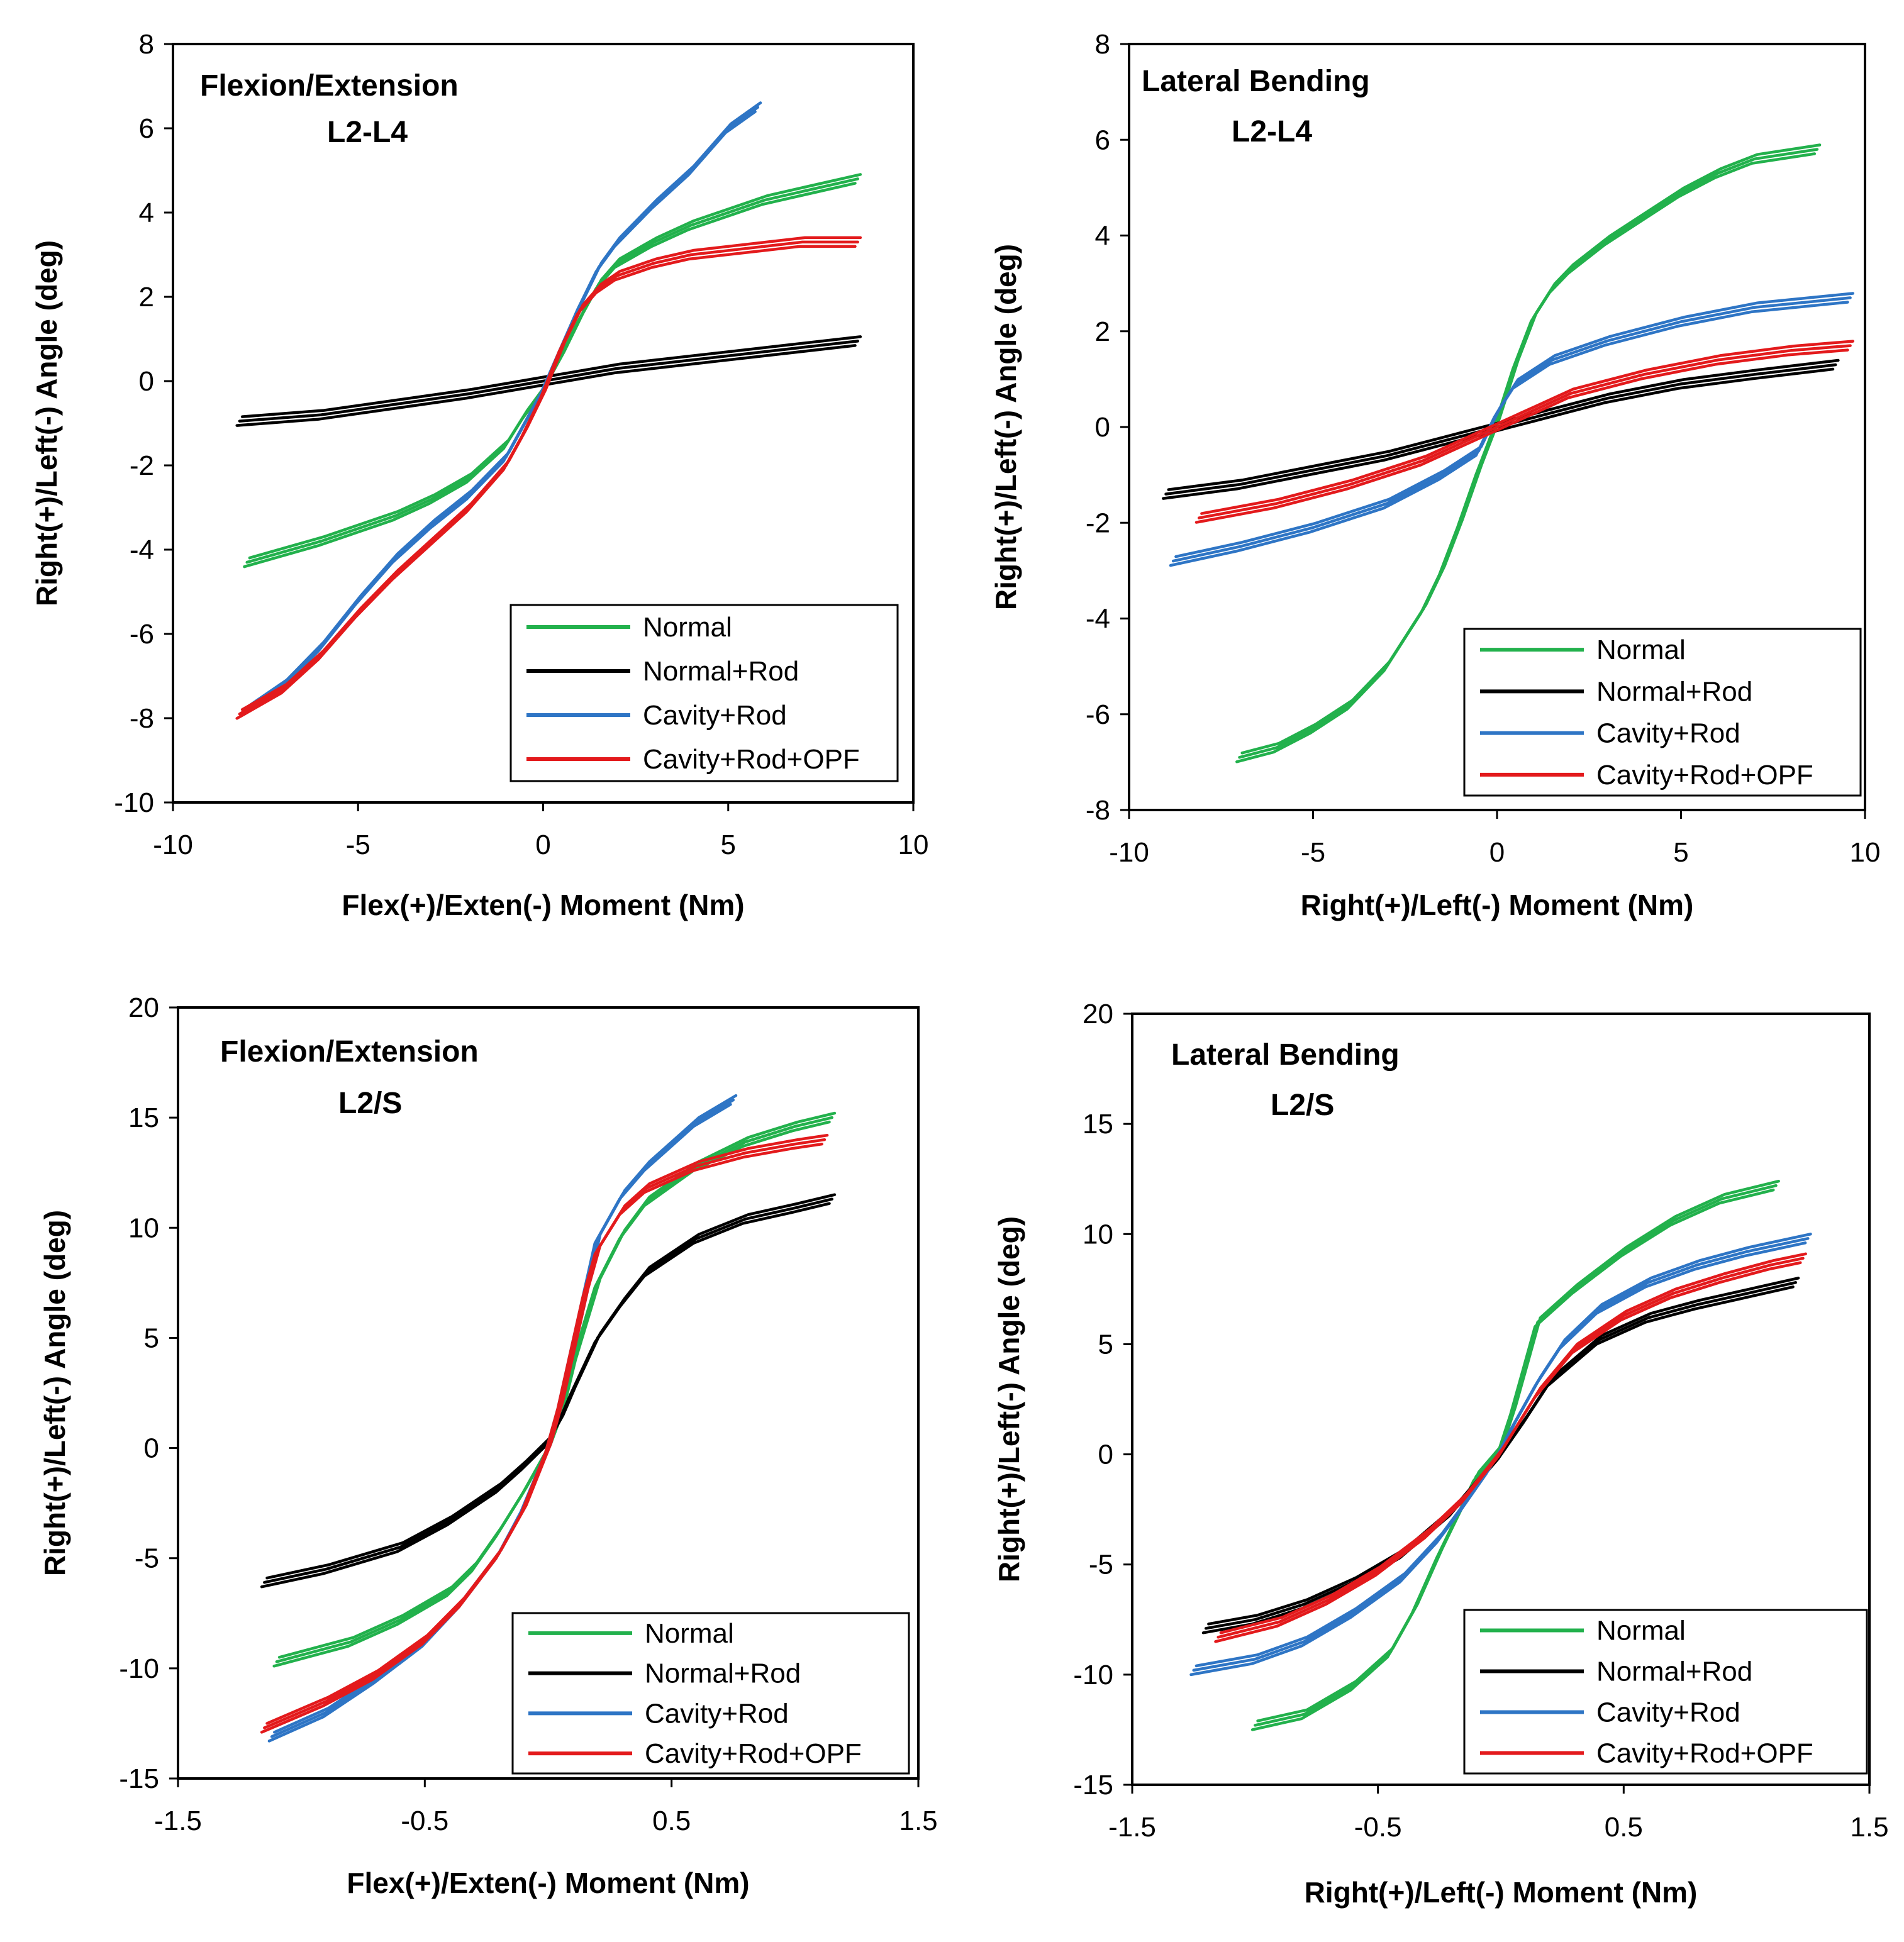 Image resolution: width=1904 pixels, height=1942 pixels. Describe the element at coordinates (1869, 1828) in the screenshot. I see `x-tick-label: 1.5` at that location.